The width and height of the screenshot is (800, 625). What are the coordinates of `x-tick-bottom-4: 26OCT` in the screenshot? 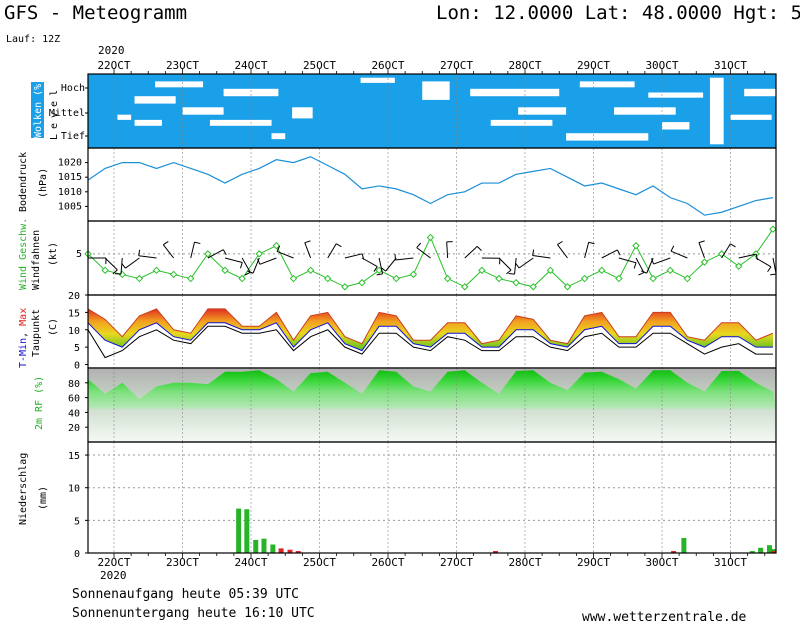 It's located at (387, 562).